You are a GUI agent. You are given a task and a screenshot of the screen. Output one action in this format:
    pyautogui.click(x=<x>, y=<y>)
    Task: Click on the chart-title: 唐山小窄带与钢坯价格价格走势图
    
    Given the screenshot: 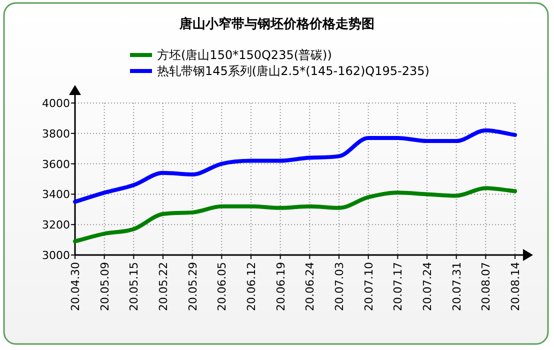 What is the action you would take?
    pyautogui.click(x=276, y=24)
    